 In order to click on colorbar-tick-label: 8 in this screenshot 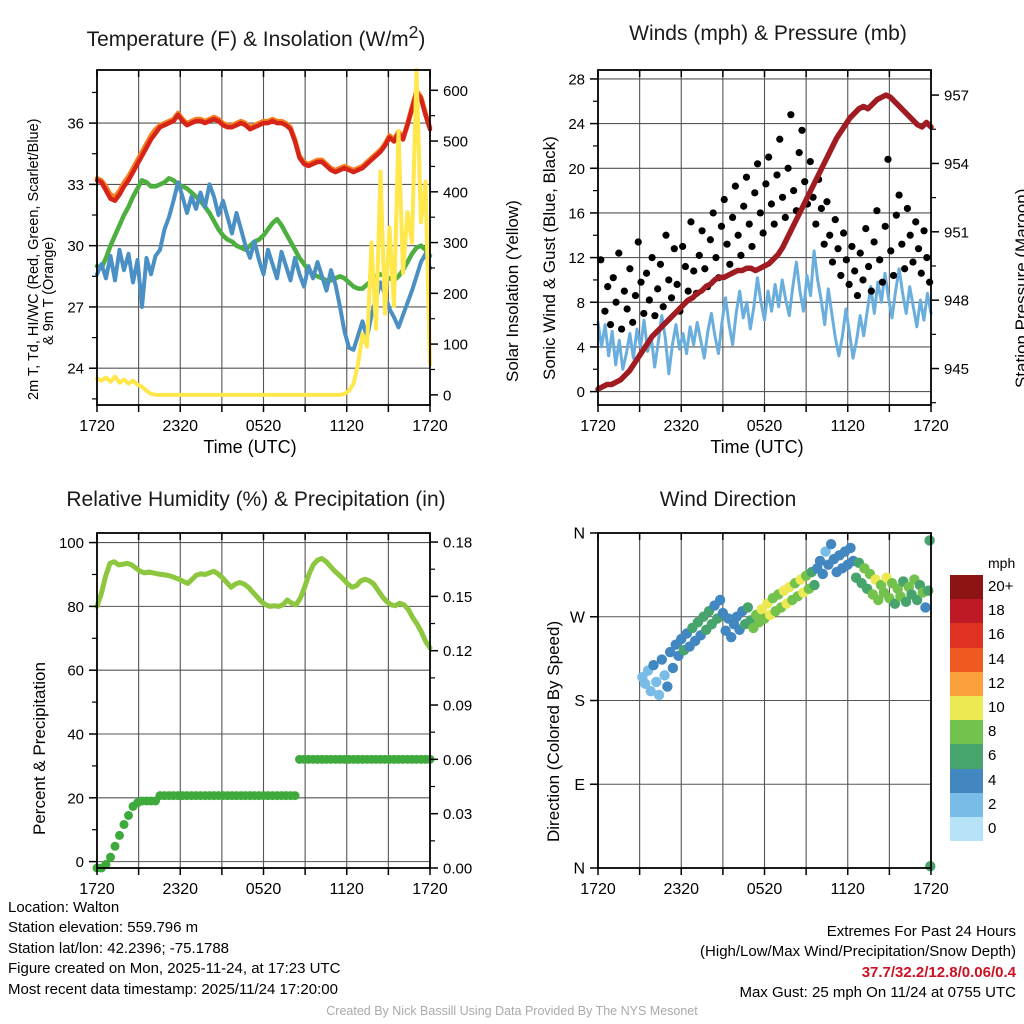, I will do `click(992, 732)`.